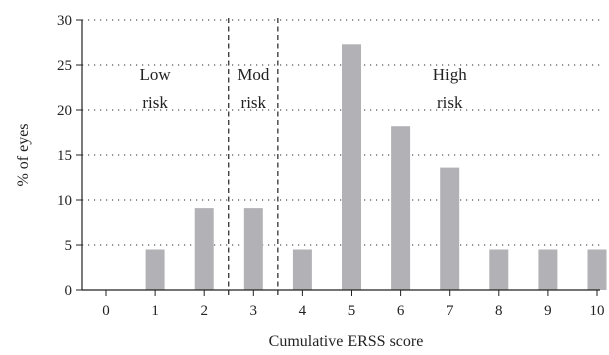  Describe the element at coordinates (304, 88) in the screenshot. I see `region-labels: Low risk Mod risk High risk` at that location.